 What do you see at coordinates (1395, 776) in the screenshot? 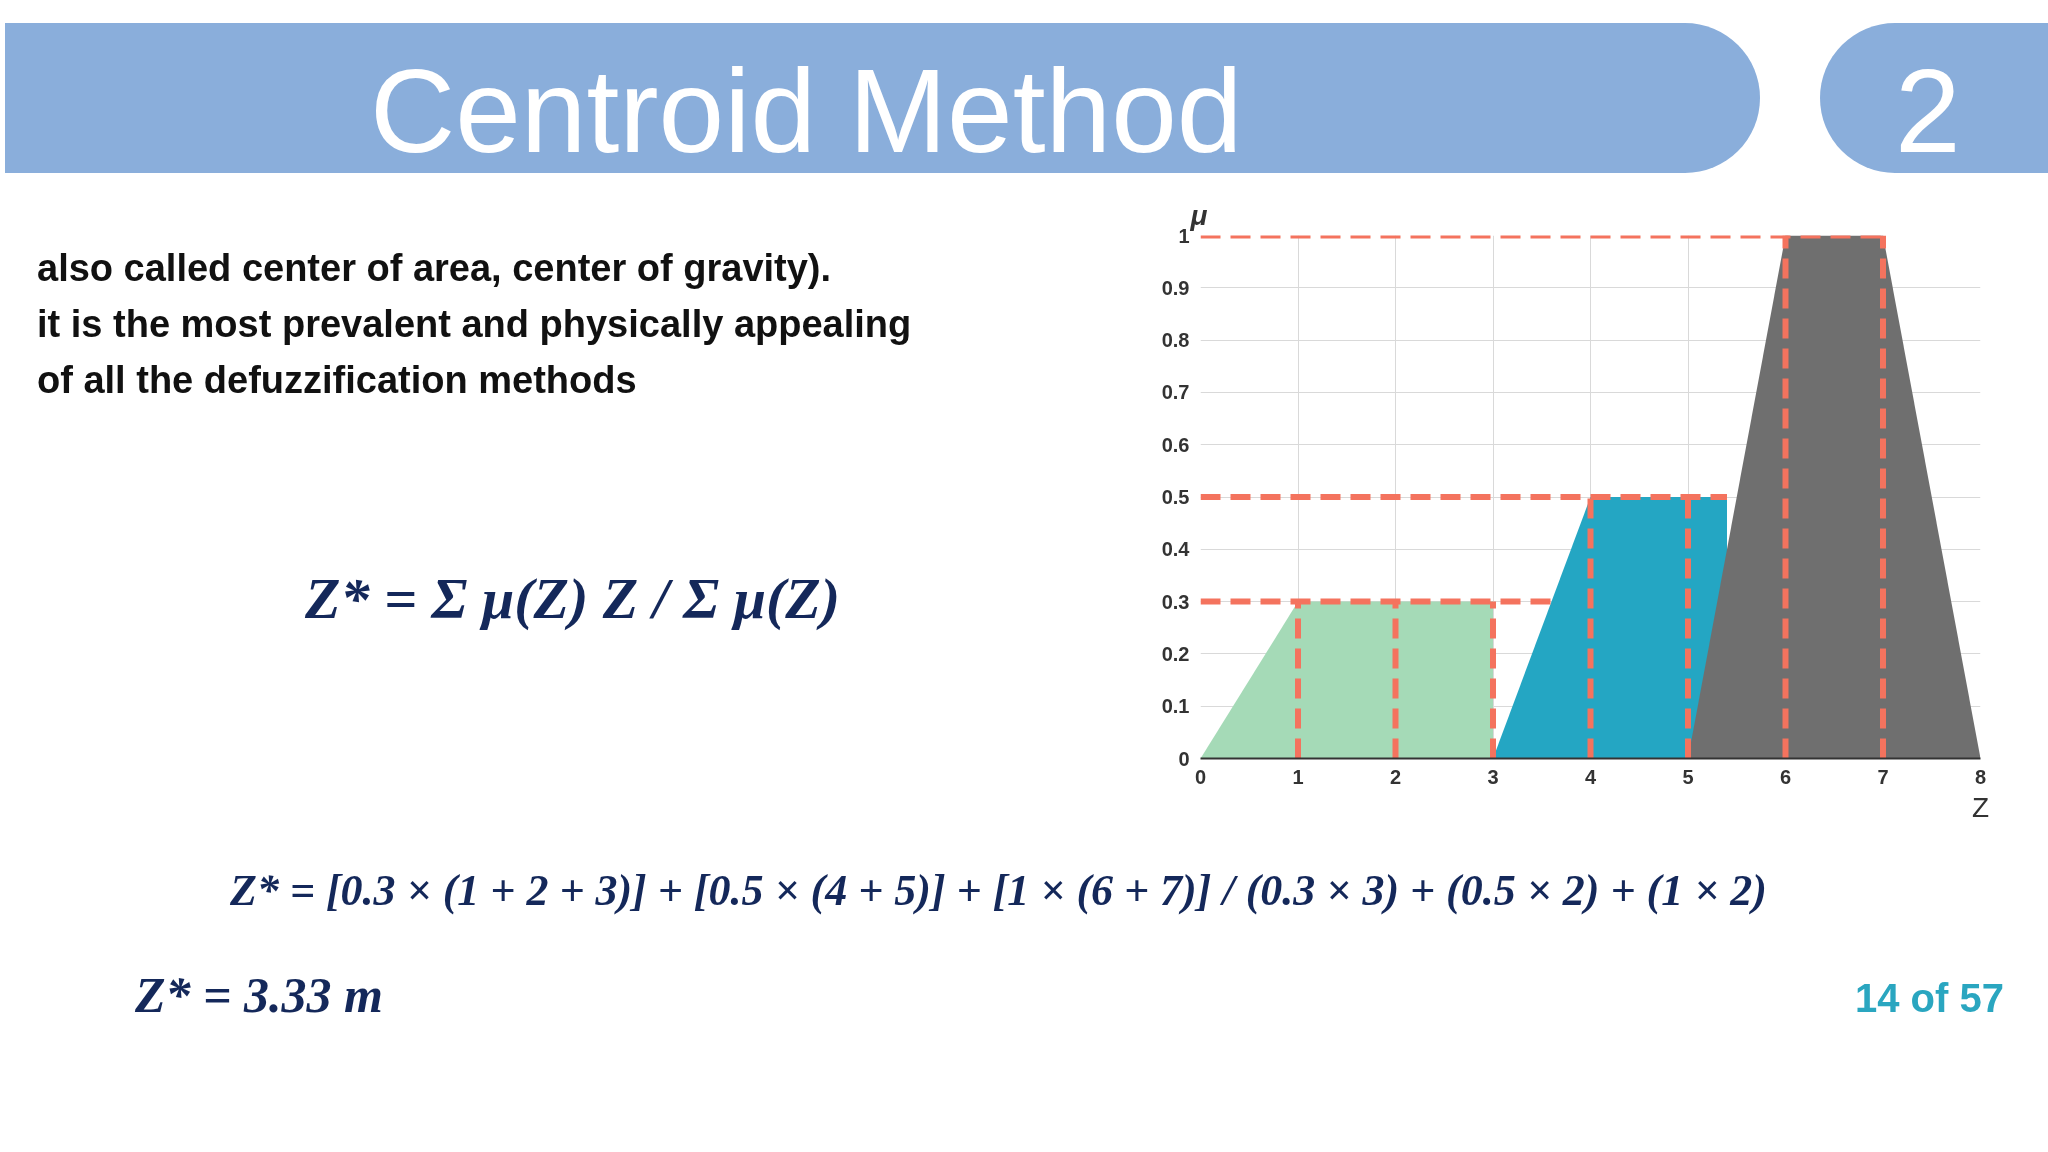
I see `x-tick-label: 2` at bounding box center [1395, 776].